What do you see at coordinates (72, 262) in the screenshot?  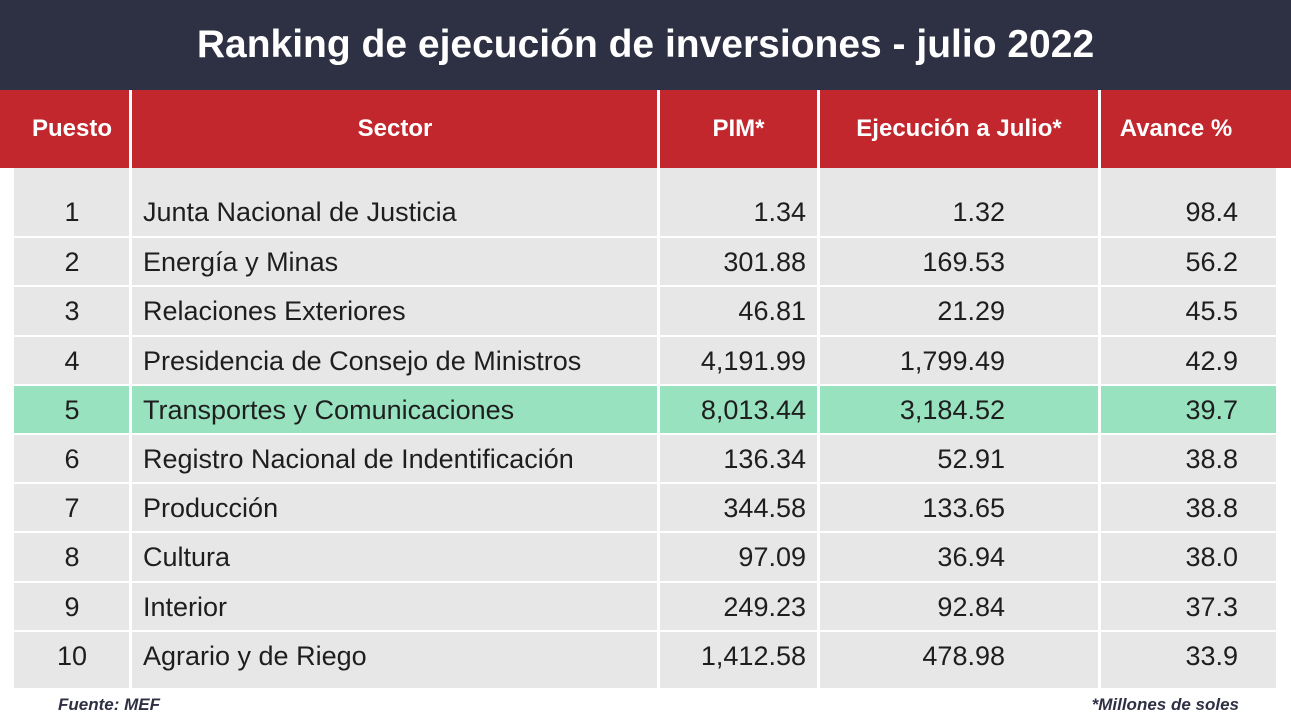 I see `rank-cell: 2` at bounding box center [72, 262].